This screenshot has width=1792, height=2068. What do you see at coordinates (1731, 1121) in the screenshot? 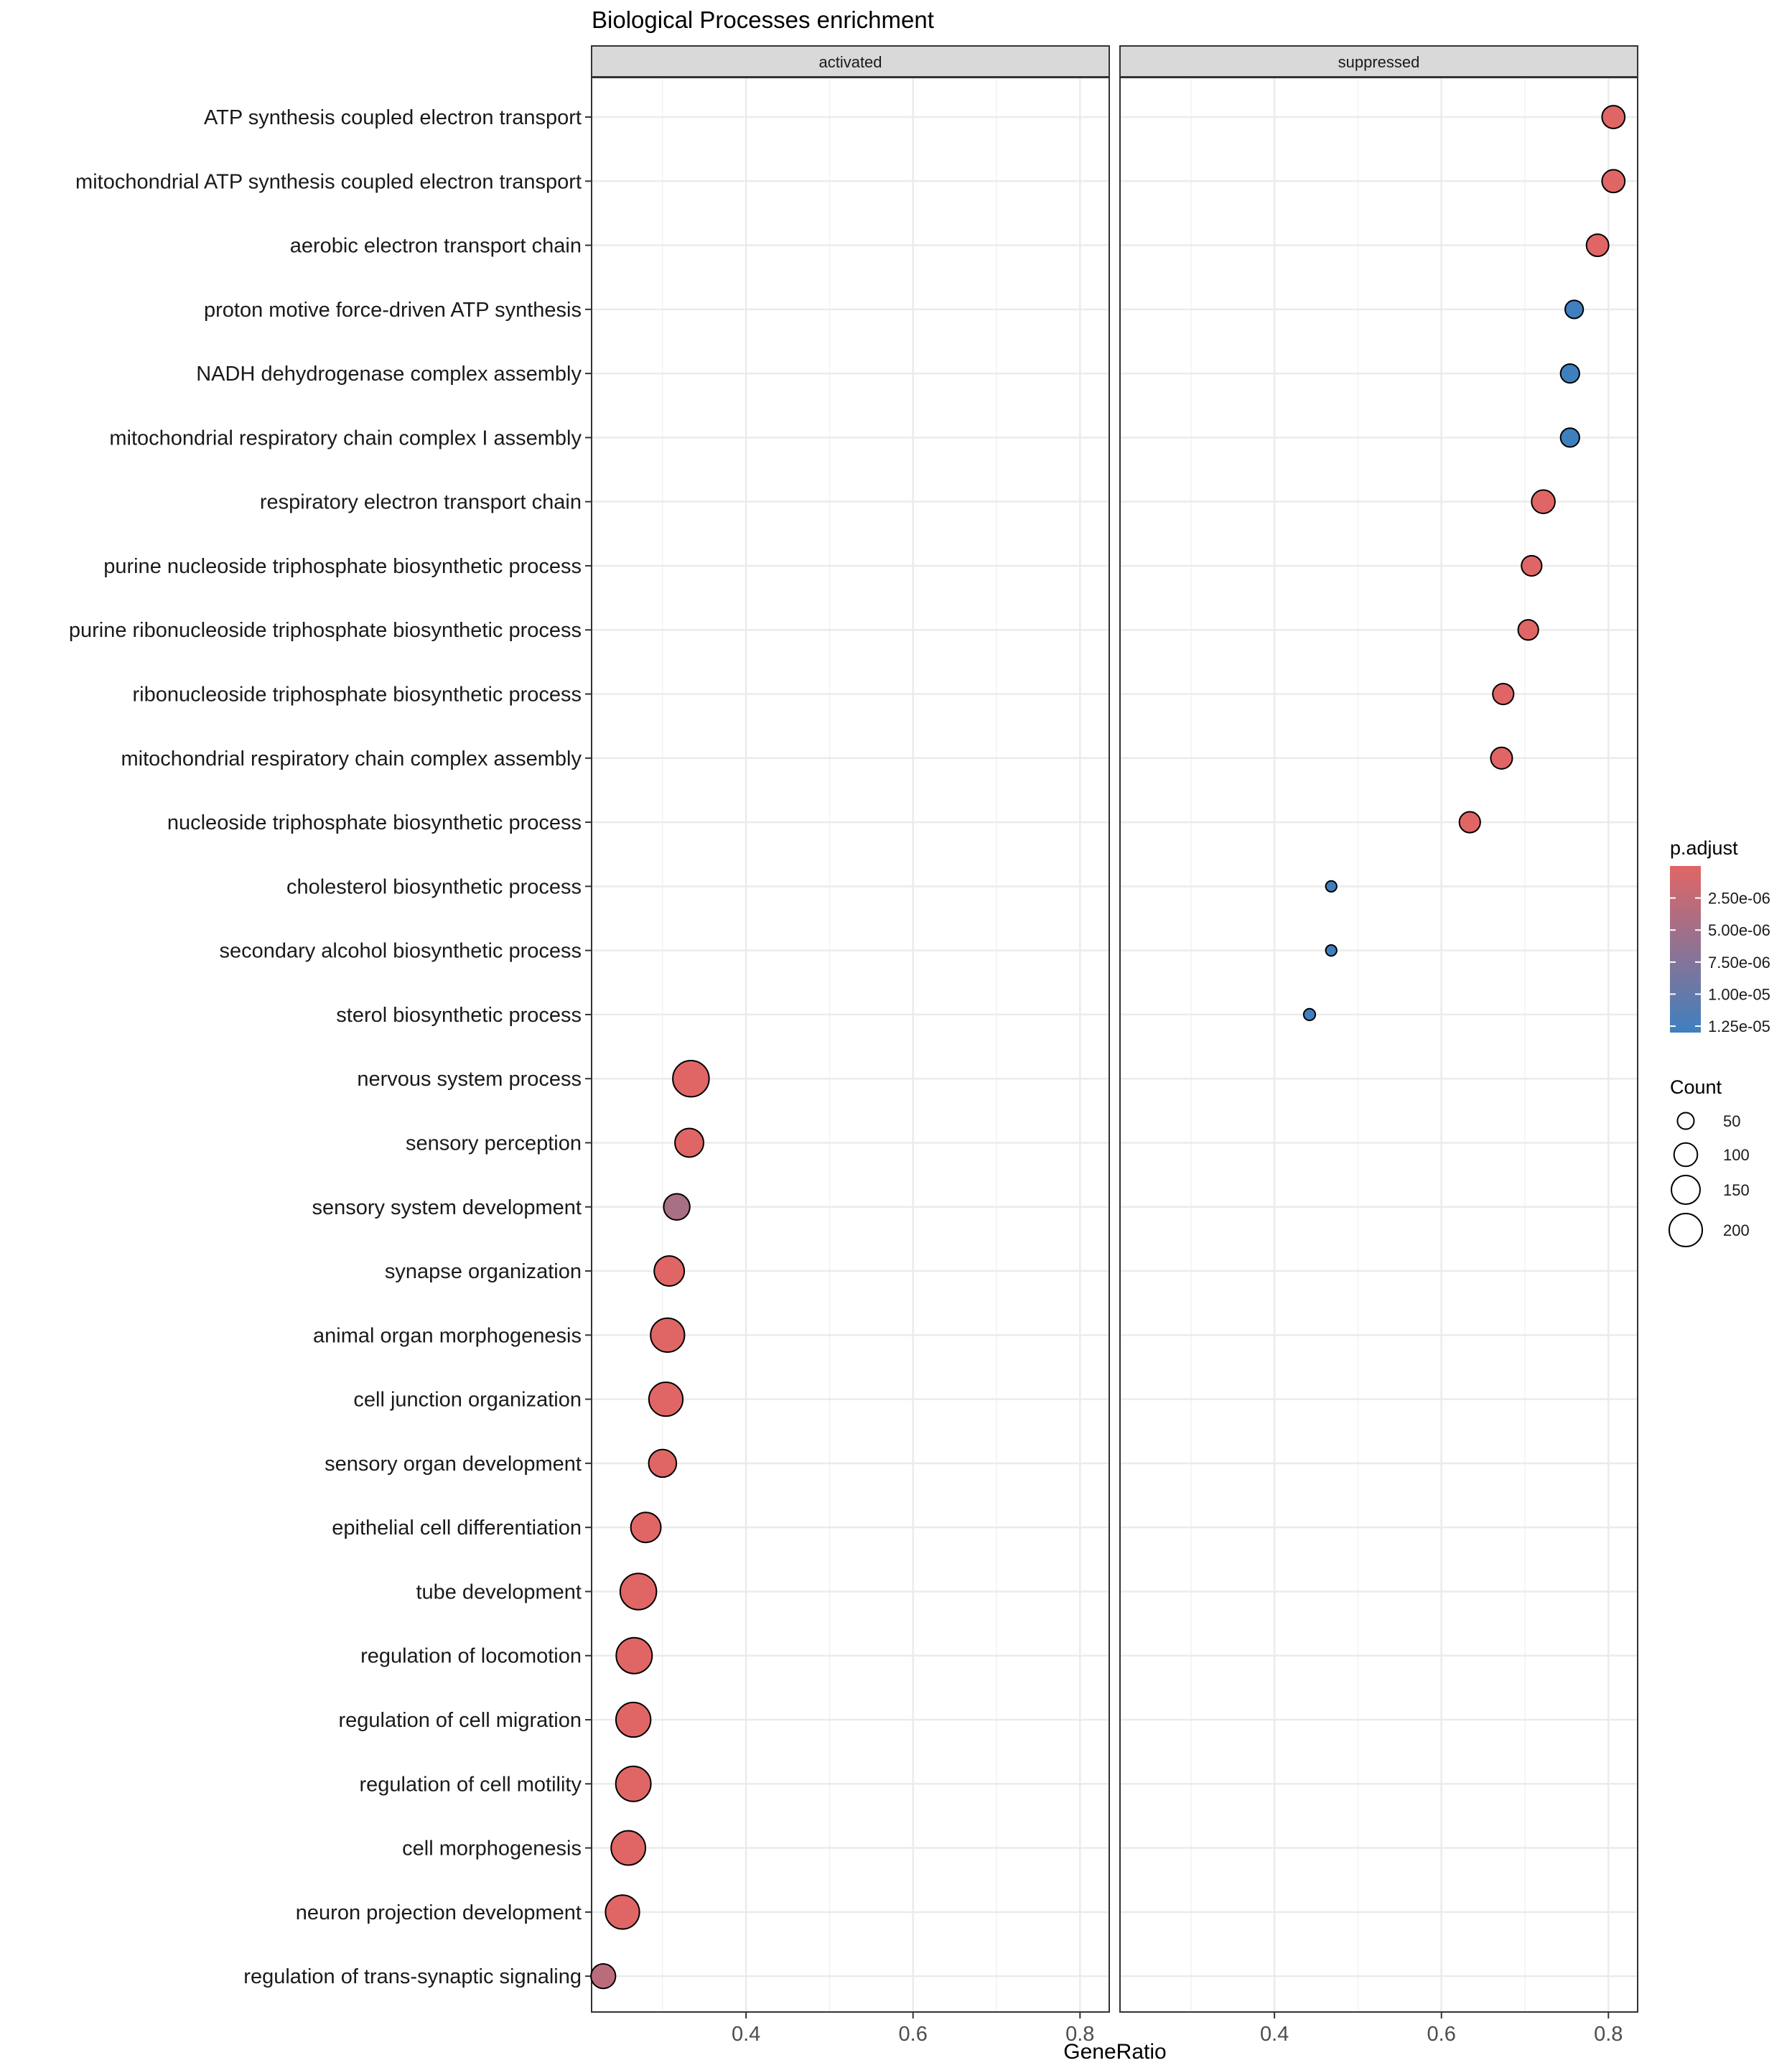
I see `count-legend-label: 50` at bounding box center [1731, 1121].